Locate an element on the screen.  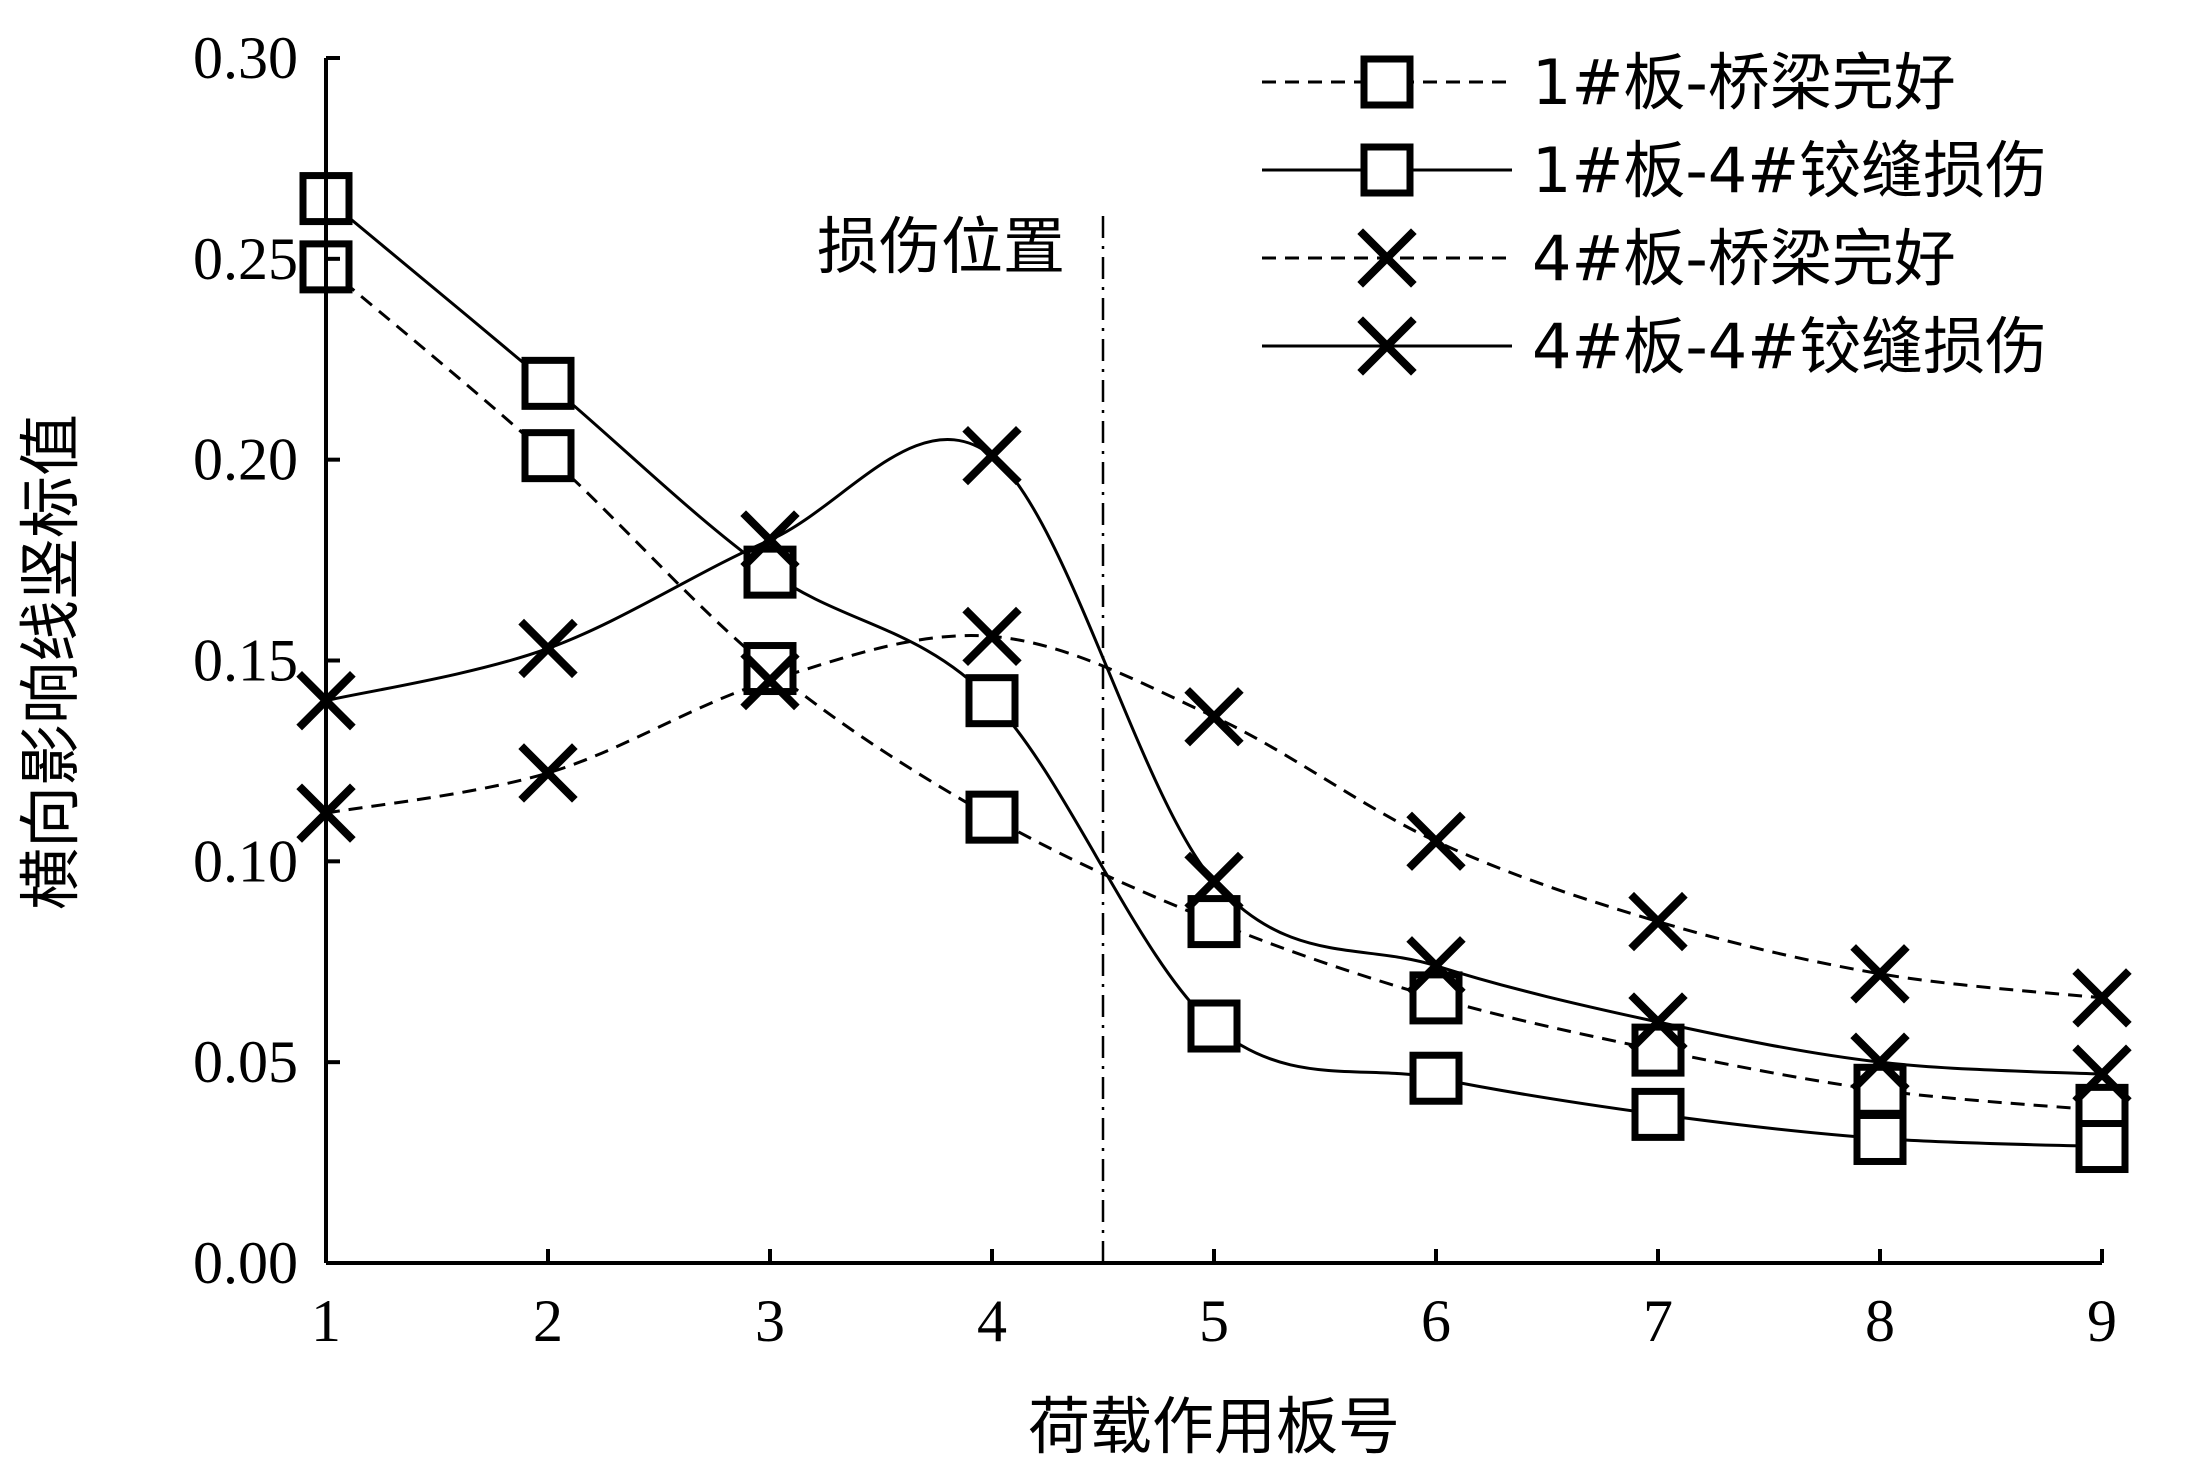
x-tick-label: 9 is located at coordinates (2102, 1321).